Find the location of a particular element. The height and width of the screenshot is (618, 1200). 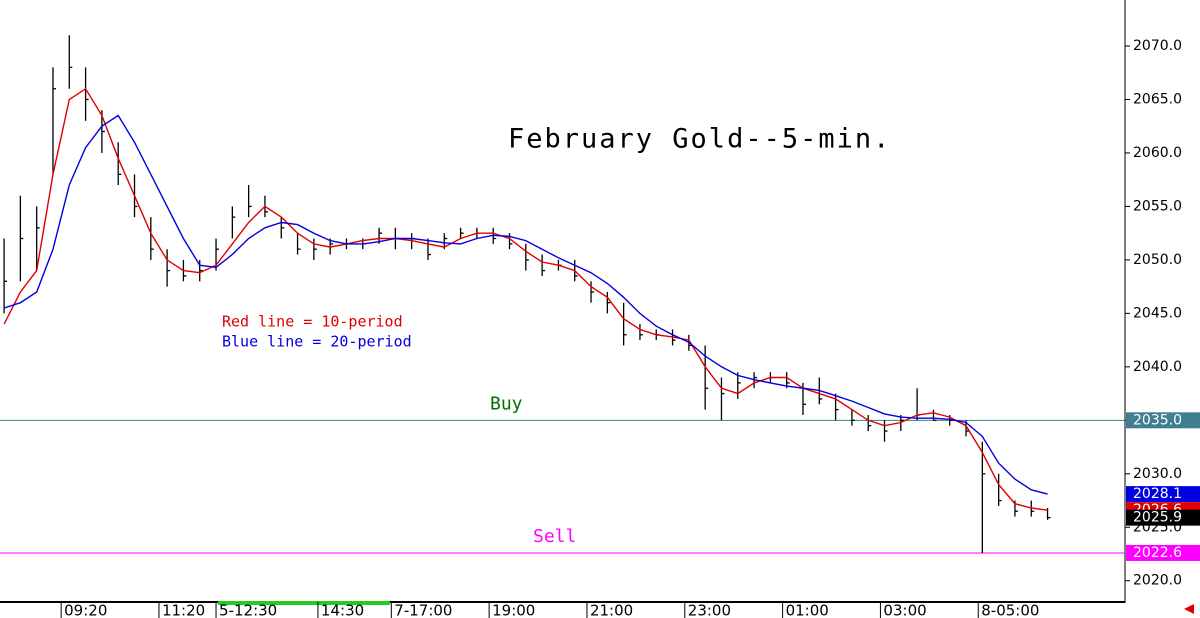

y-tick-label: 2065.0 is located at coordinates (1157, 99).